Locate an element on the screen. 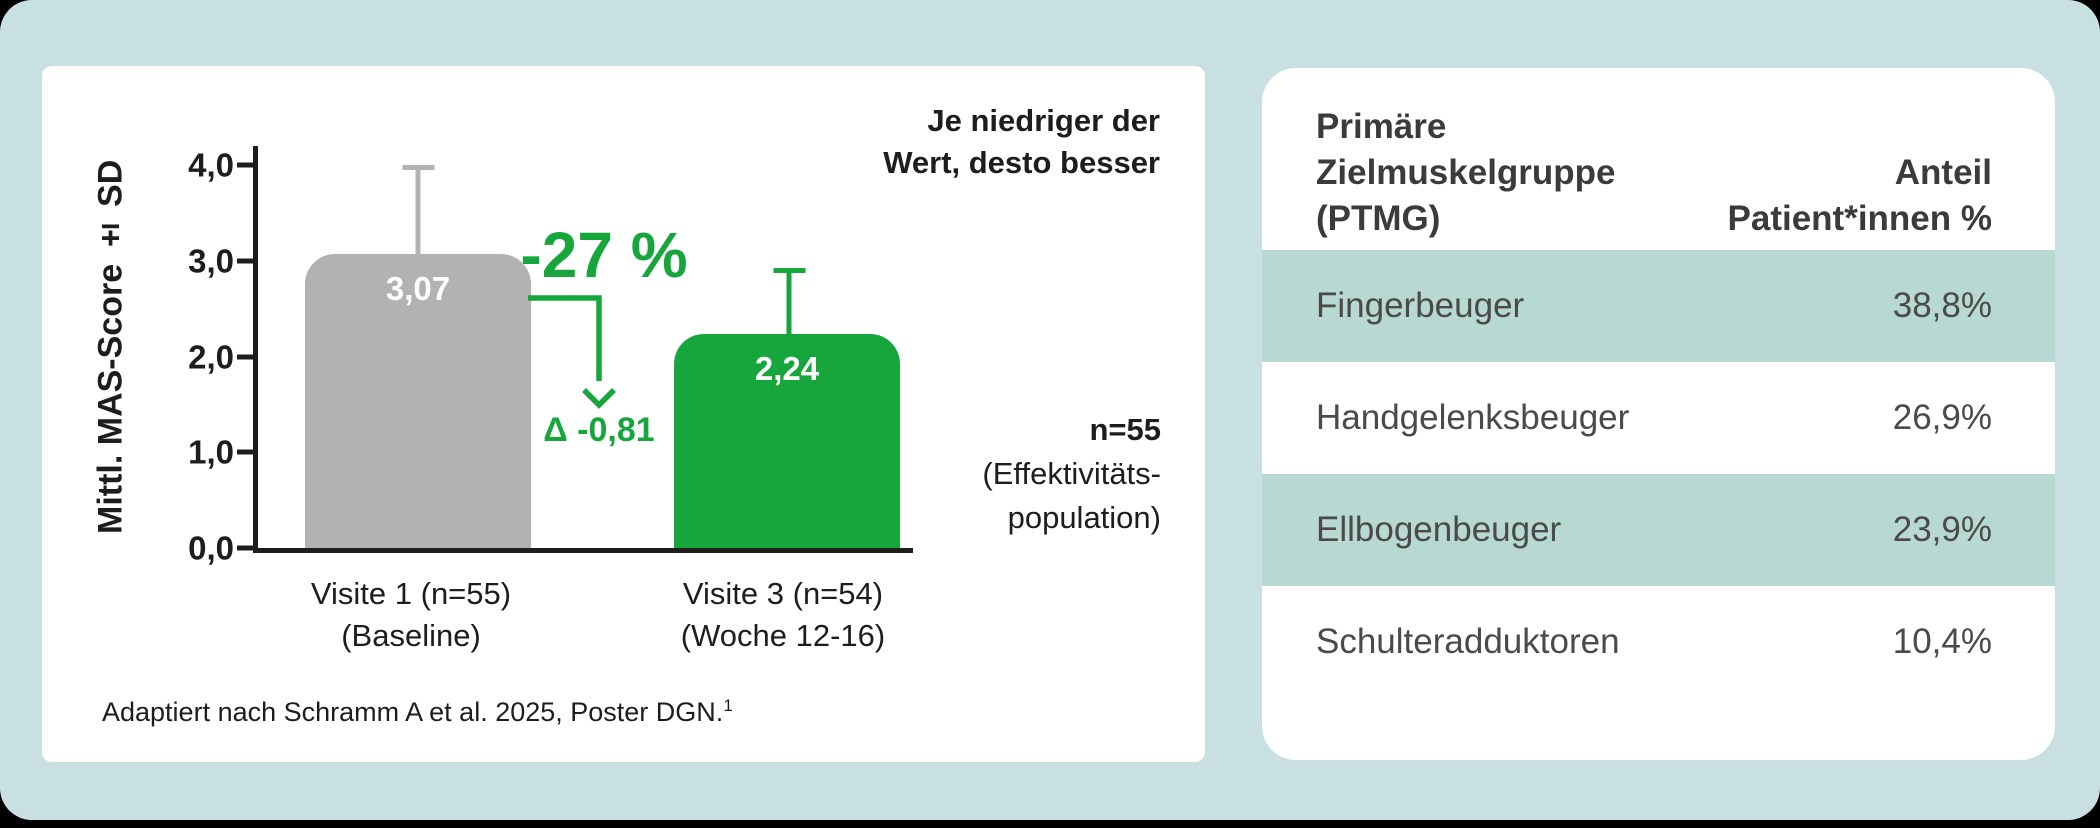 The image size is (2100, 828). bar-value-label: 3,07 is located at coordinates (418, 289).